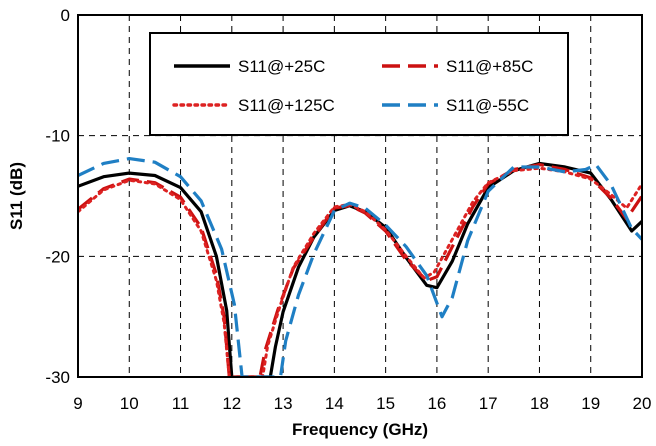 This screenshot has width=656, height=446. Describe the element at coordinates (77, 403) in the screenshot. I see `x-tick-label: 9` at that location.